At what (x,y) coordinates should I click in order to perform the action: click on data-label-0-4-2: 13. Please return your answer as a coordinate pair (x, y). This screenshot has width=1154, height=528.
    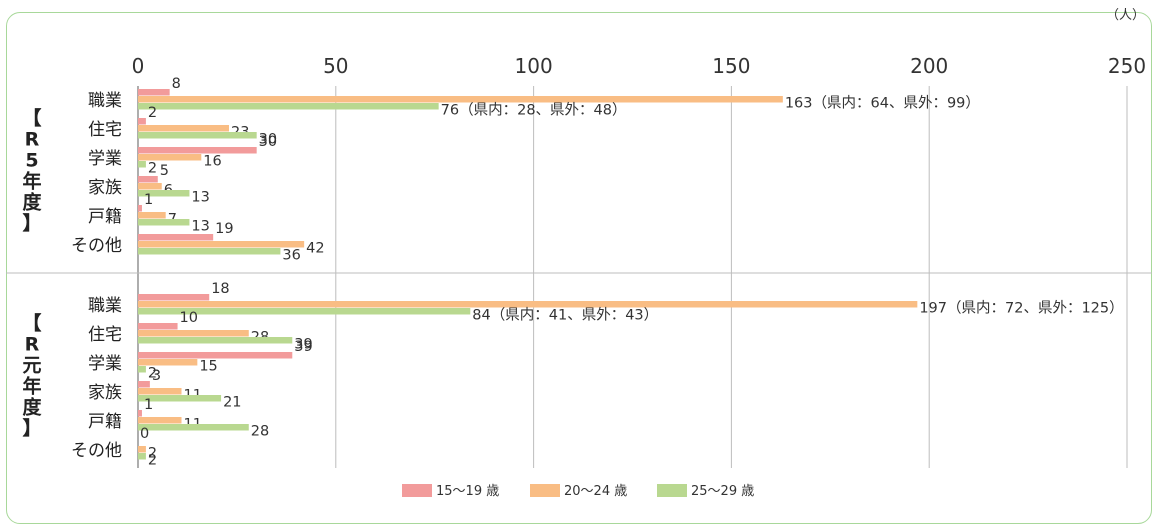
    Looking at the image, I should click on (200, 227).